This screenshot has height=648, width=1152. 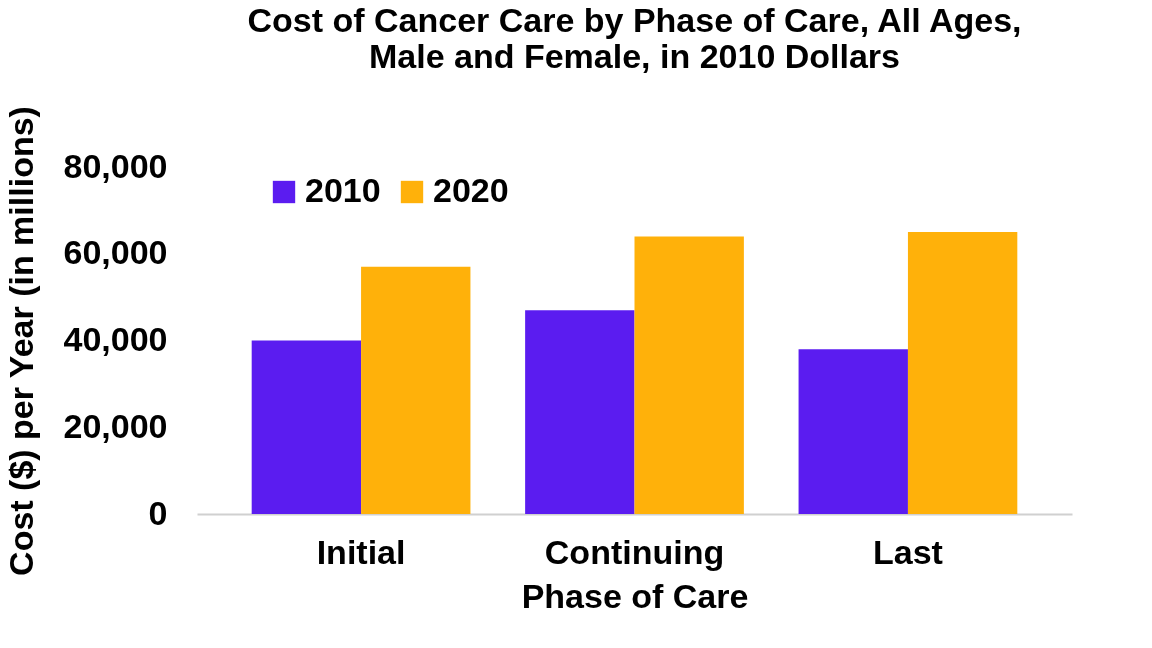 I want to click on x-axis-title: Phase of Care, so click(x=635, y=595).